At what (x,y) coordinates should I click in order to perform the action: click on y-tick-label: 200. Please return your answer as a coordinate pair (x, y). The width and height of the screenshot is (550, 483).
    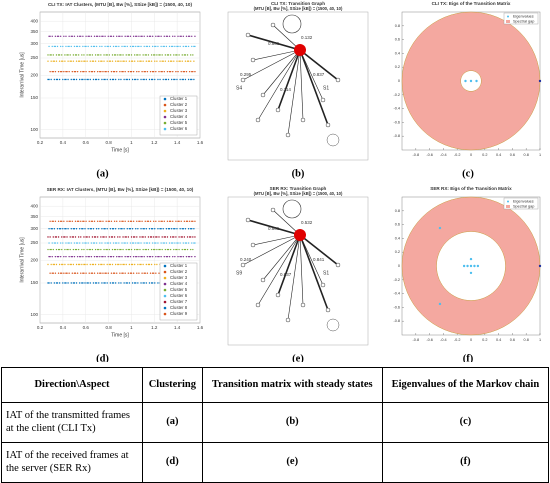
    Looking at the image, I should click on (34, 75).